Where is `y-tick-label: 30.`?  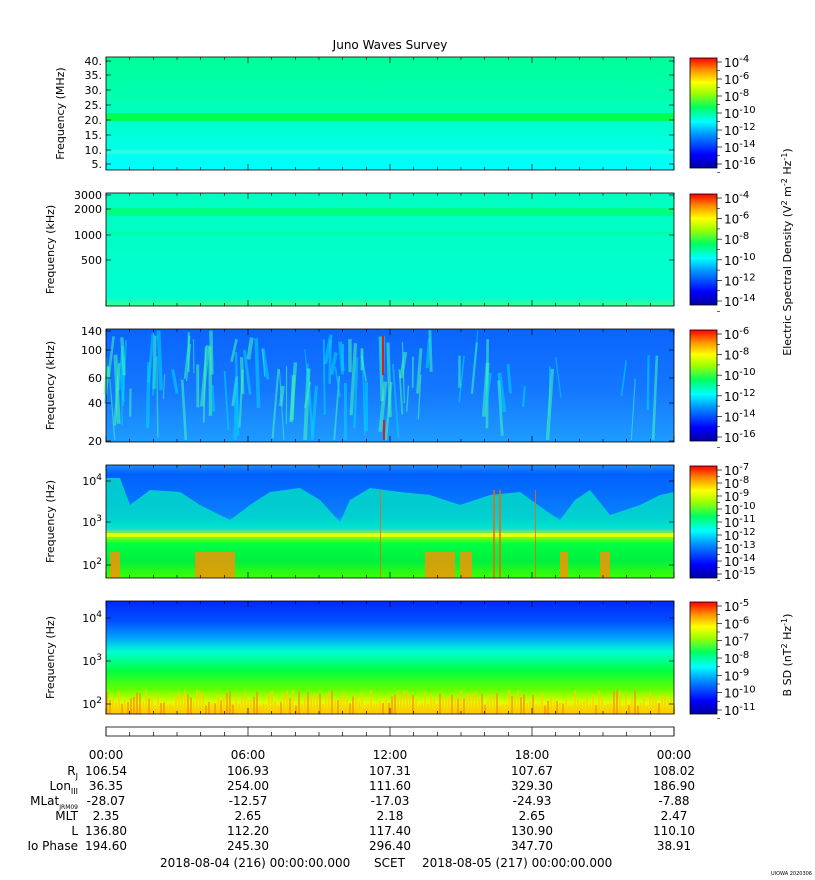
y-tick-label: 30. is located at coordinates (94, 90).